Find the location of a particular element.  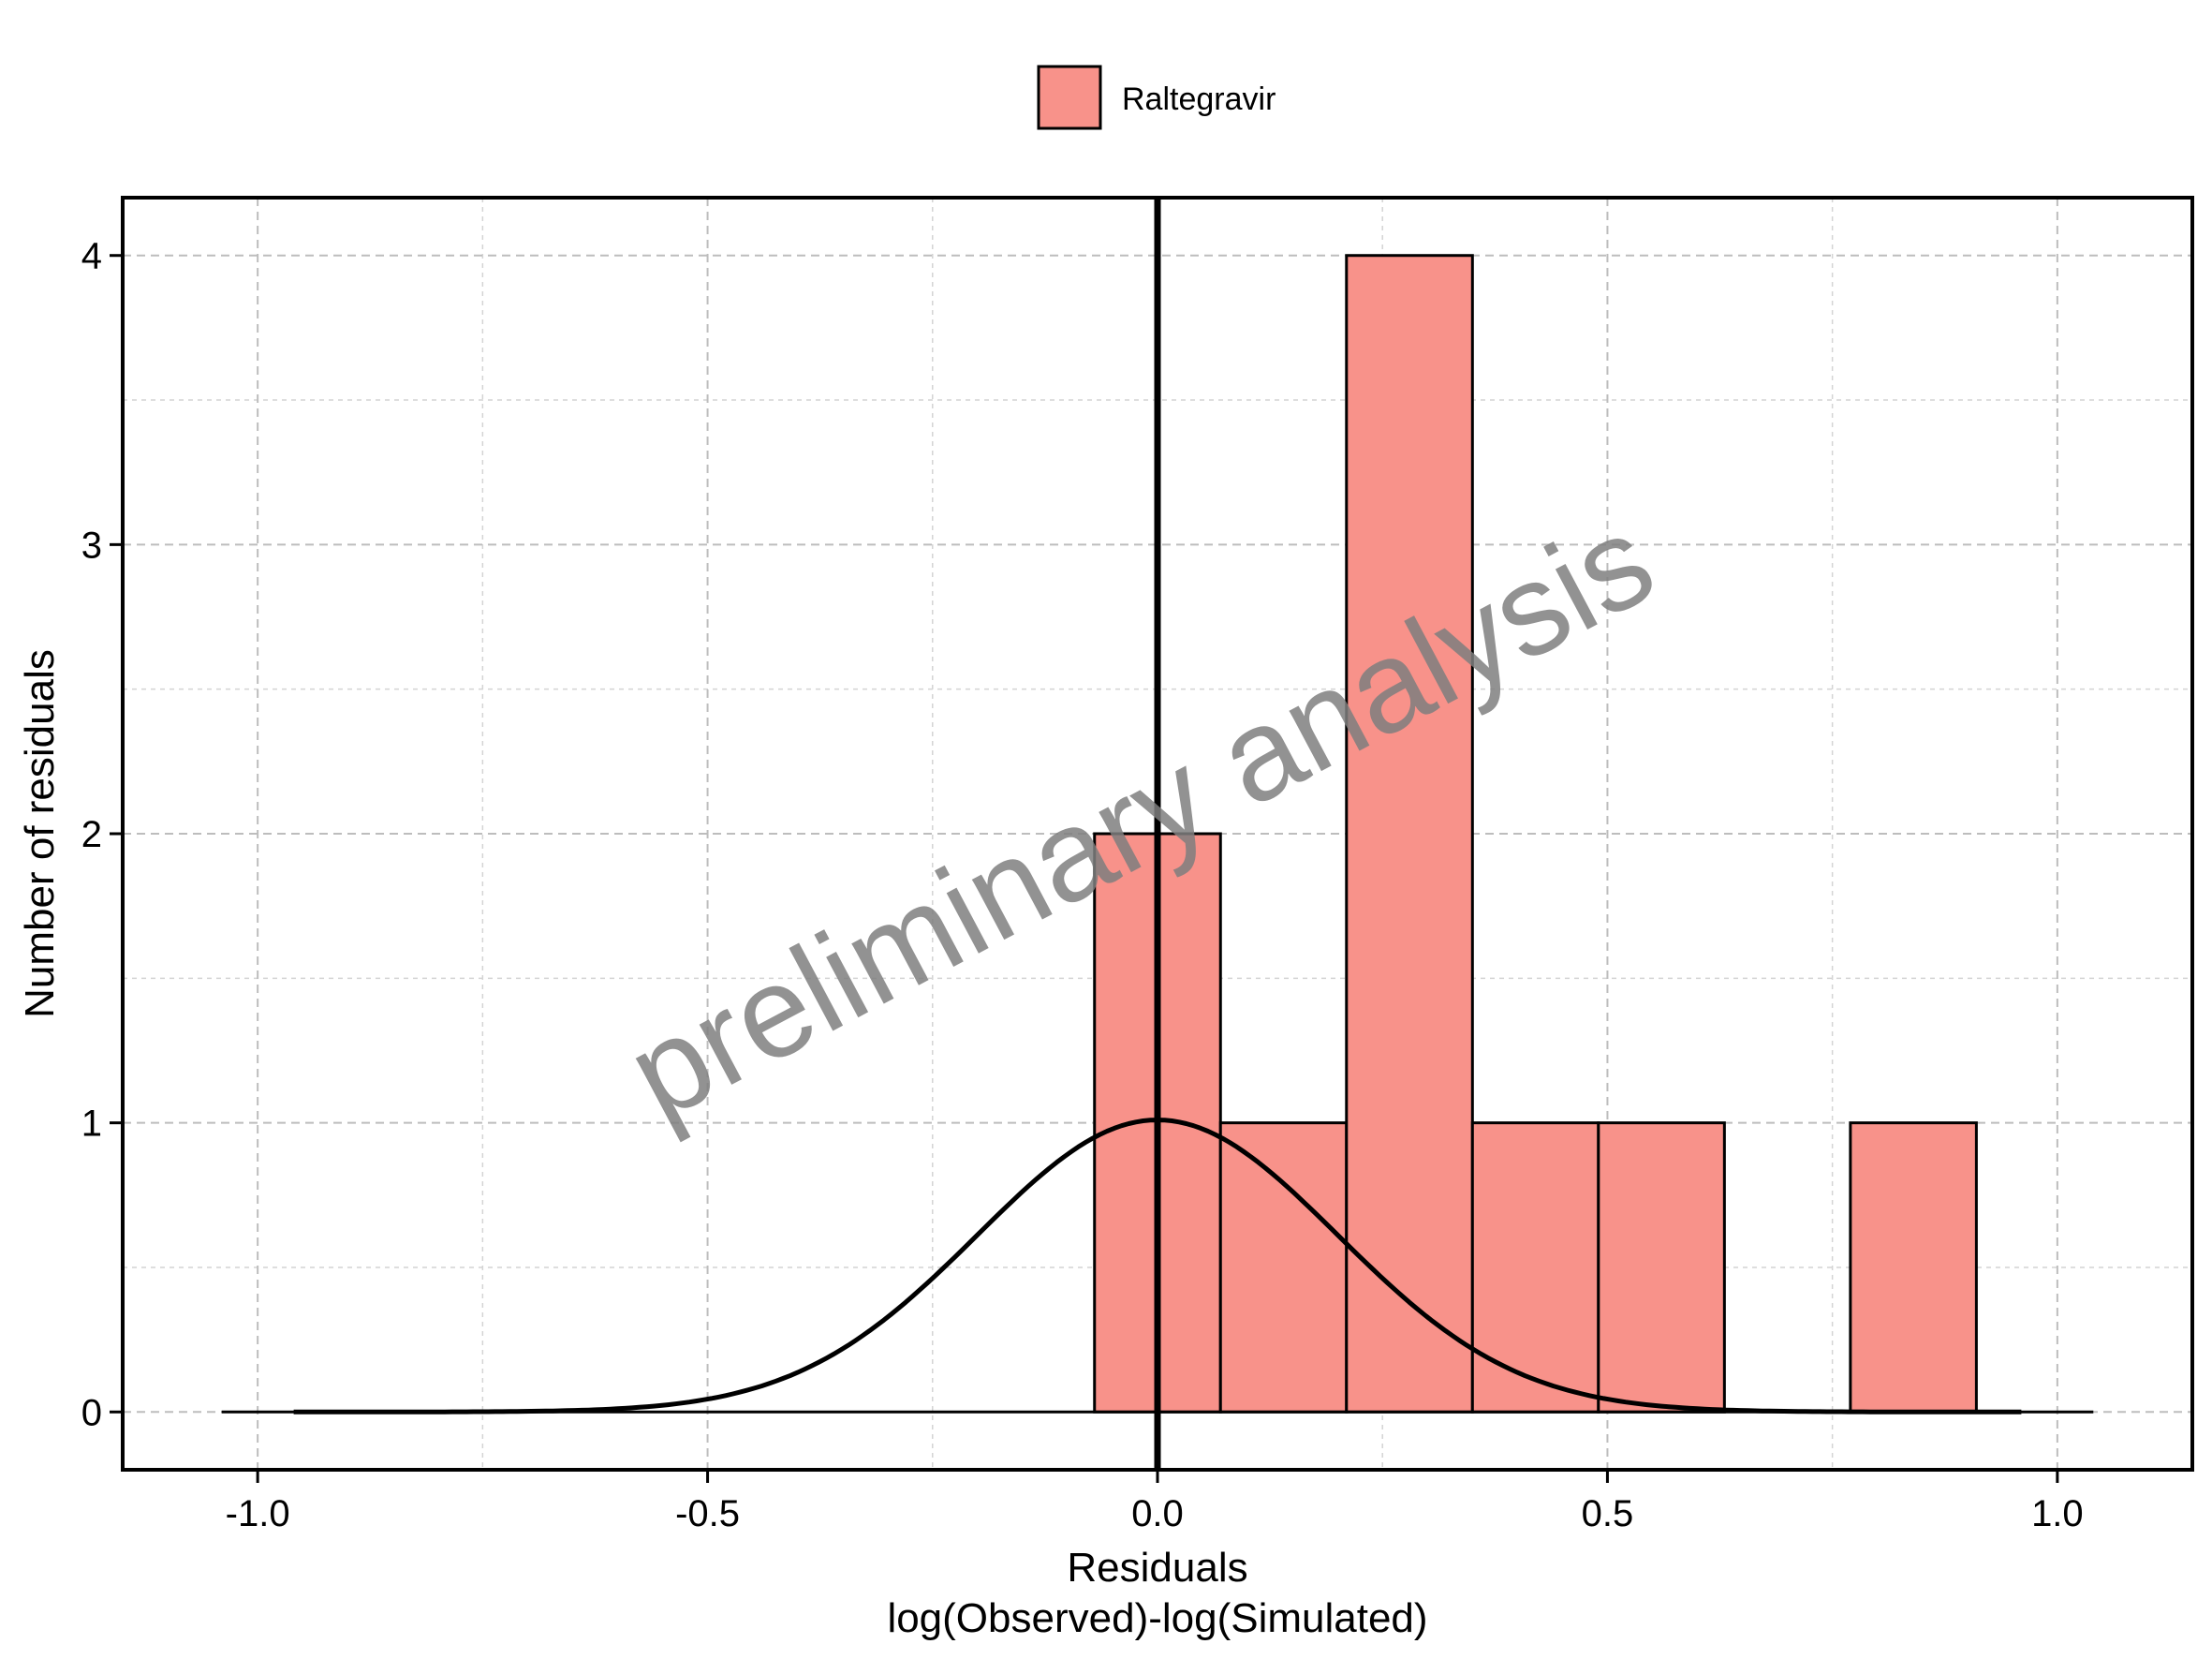

legend: Raltegravir is located at coordinates (1156, 98).